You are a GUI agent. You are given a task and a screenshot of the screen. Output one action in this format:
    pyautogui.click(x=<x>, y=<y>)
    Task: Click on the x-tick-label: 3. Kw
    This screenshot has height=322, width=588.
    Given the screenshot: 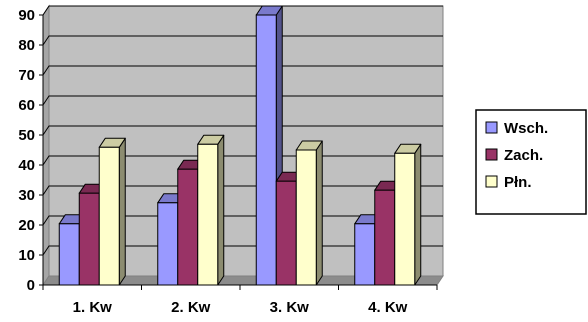 What is the action you would take?
    pyautogui.click(x=290, y=307)
    